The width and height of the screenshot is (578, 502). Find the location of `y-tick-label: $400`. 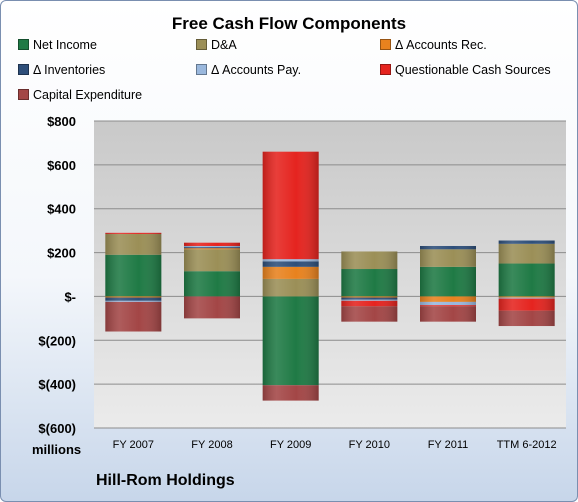

y-tick-label: $400 is located at coordinates (61, 209).